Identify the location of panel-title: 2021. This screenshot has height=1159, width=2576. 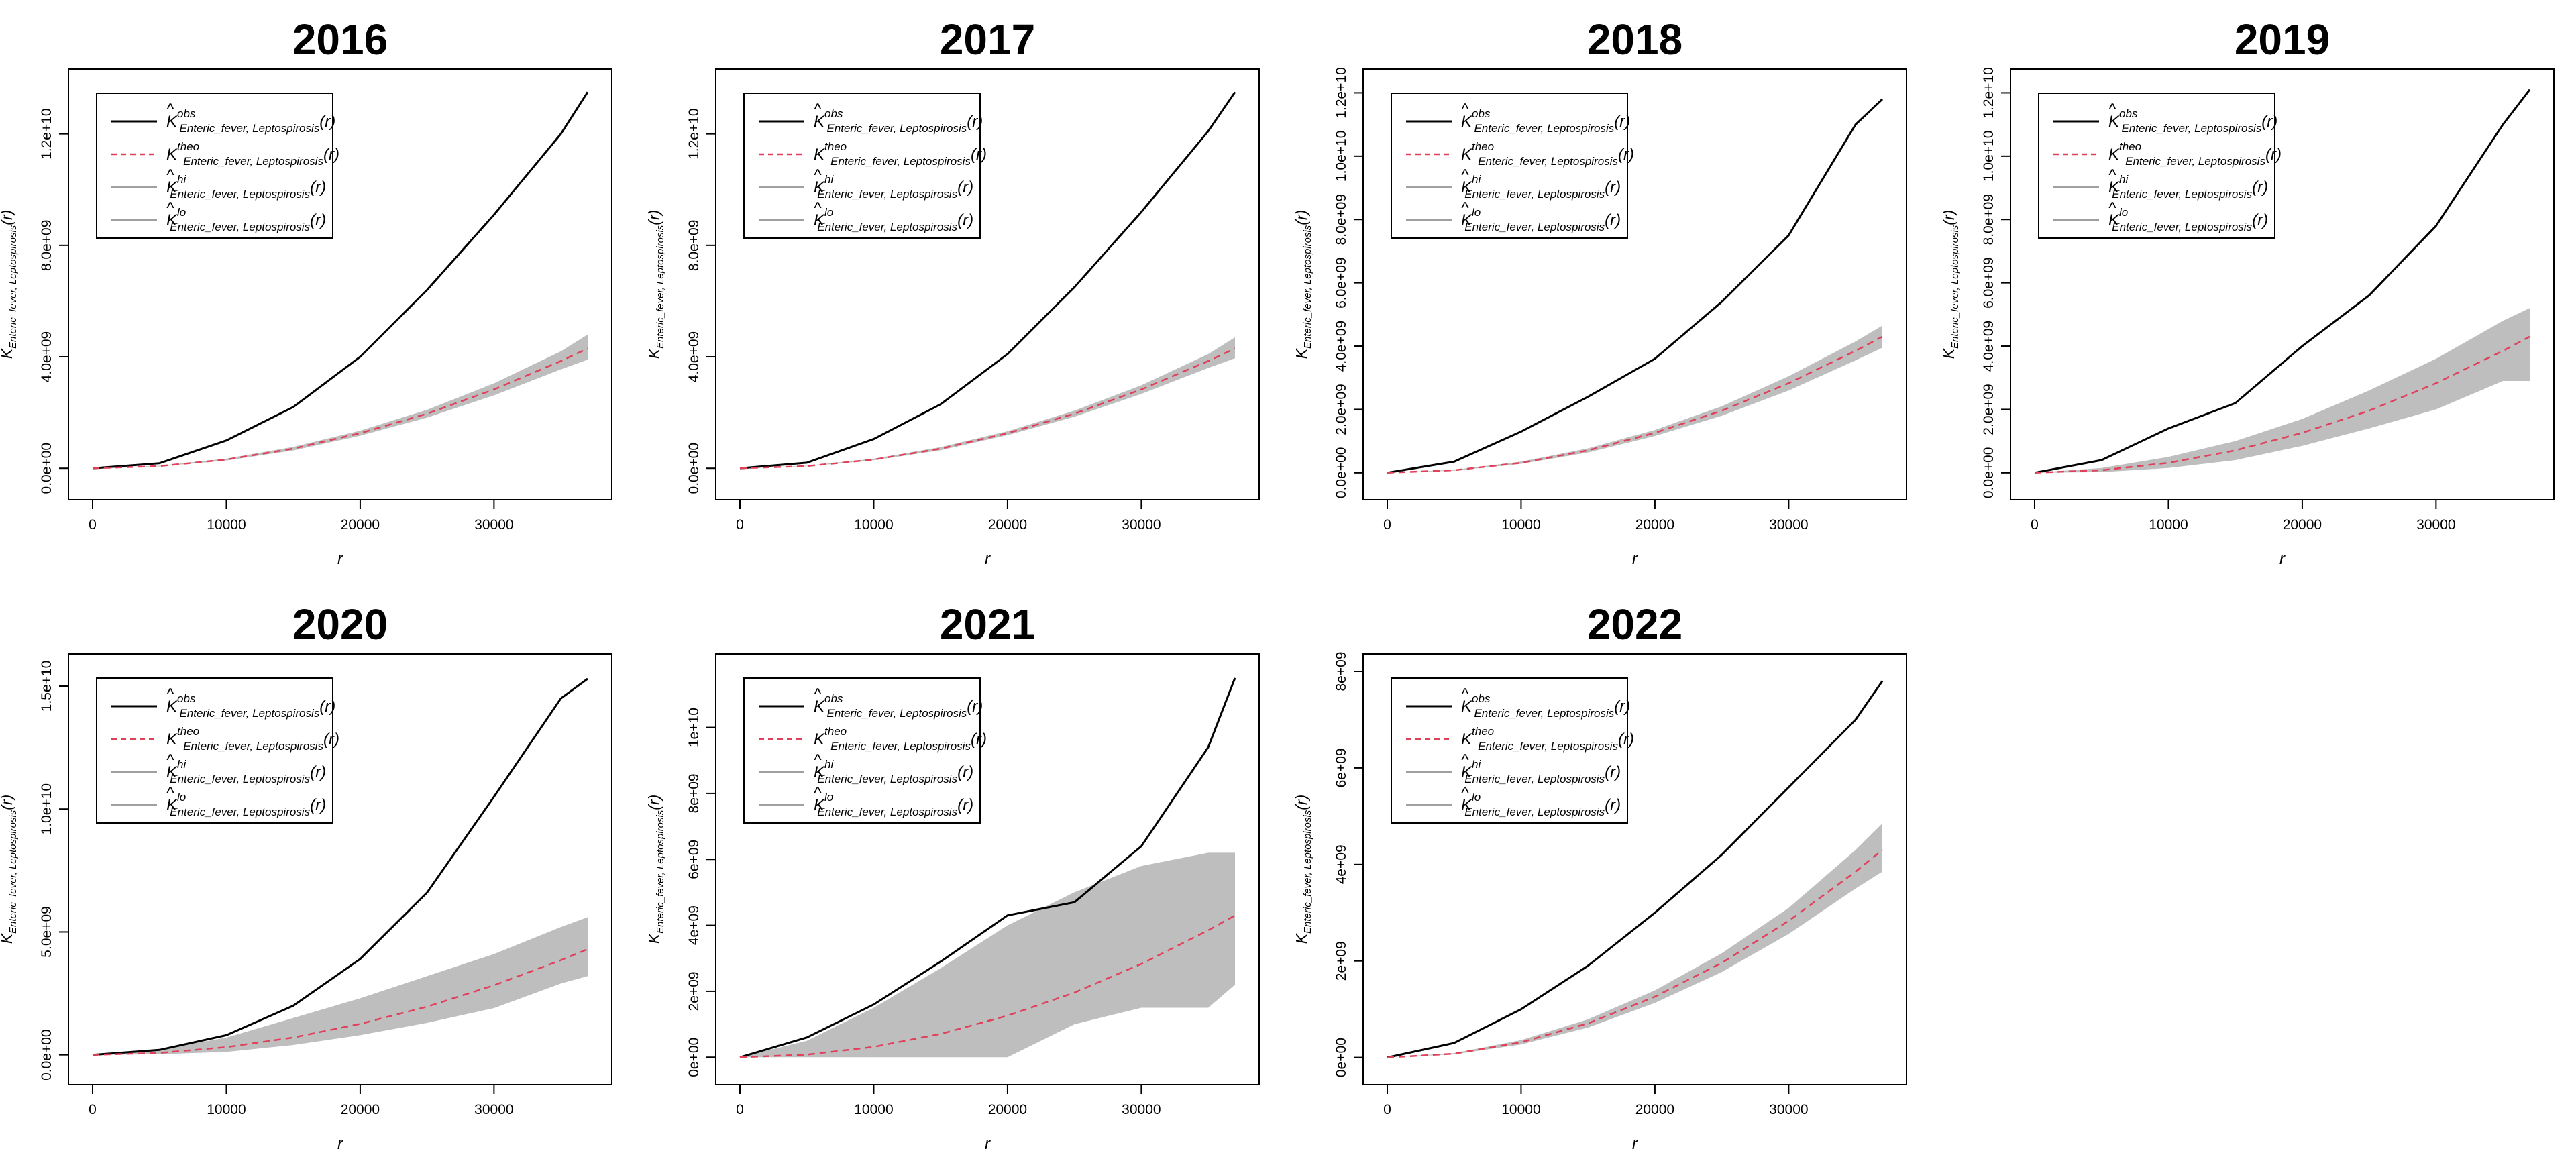
(987, 624).